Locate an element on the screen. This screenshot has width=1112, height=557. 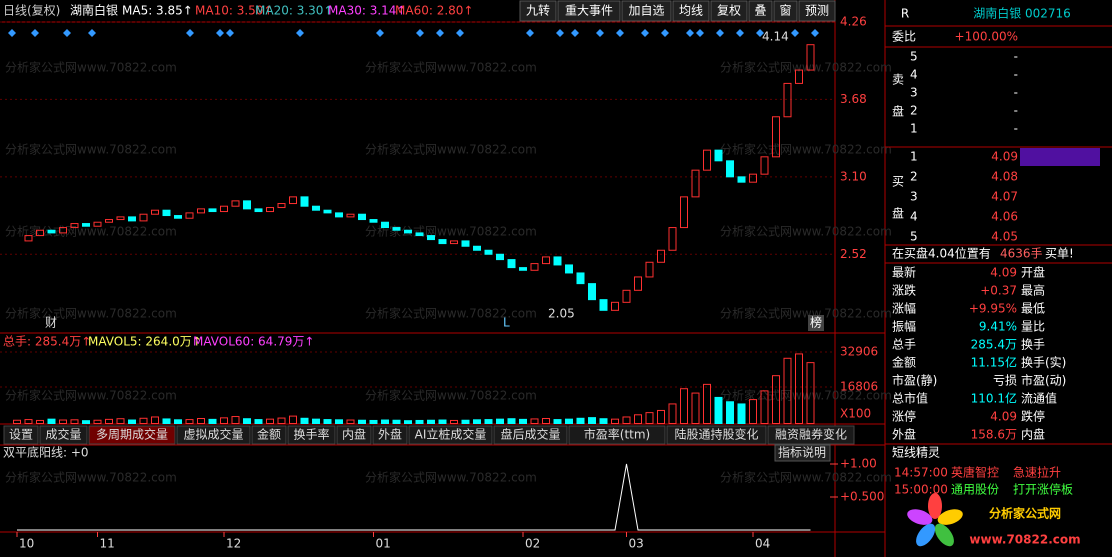
tab-label: 市盈率(ttm) is located at coordinates (617, 434).